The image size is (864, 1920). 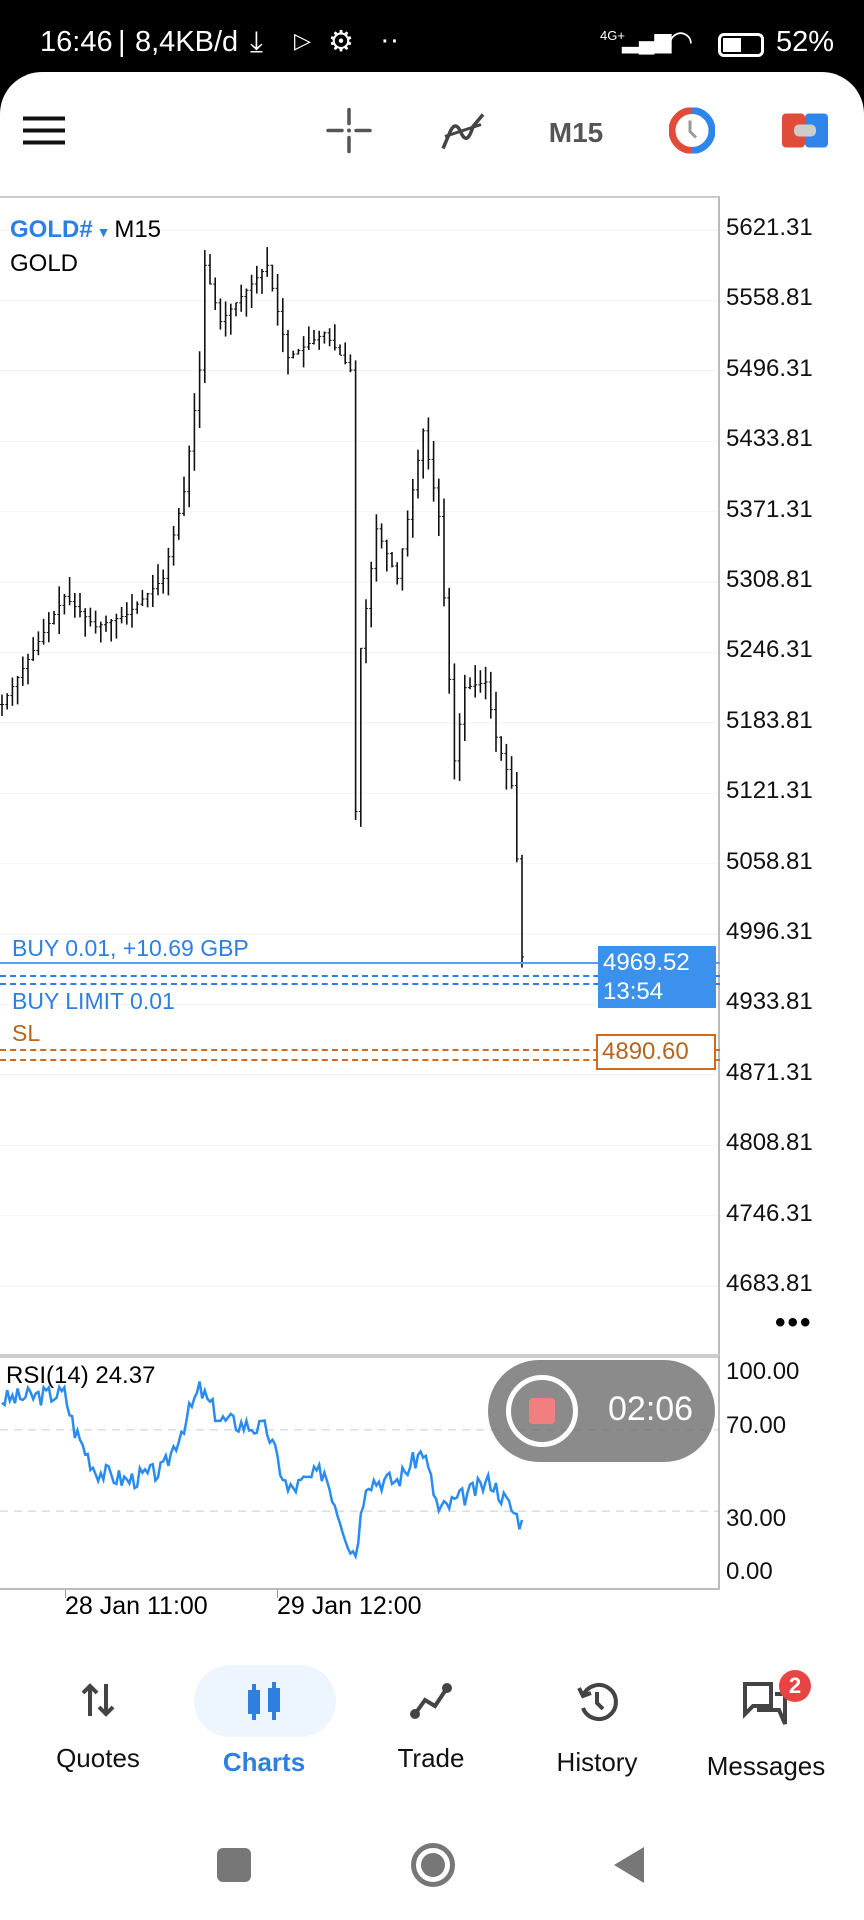 I want to click on buy-limit-line, so click(x=360, y=976).